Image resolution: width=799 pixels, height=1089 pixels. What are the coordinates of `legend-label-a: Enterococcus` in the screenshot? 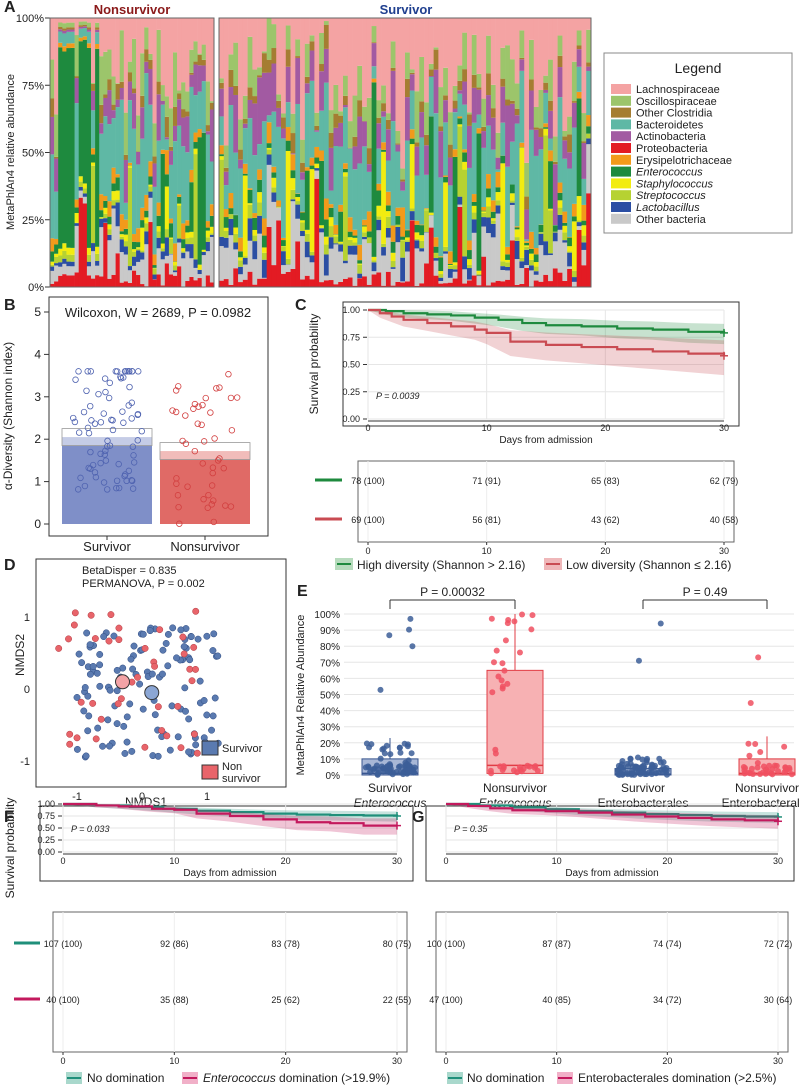 It's located at (669, 173).